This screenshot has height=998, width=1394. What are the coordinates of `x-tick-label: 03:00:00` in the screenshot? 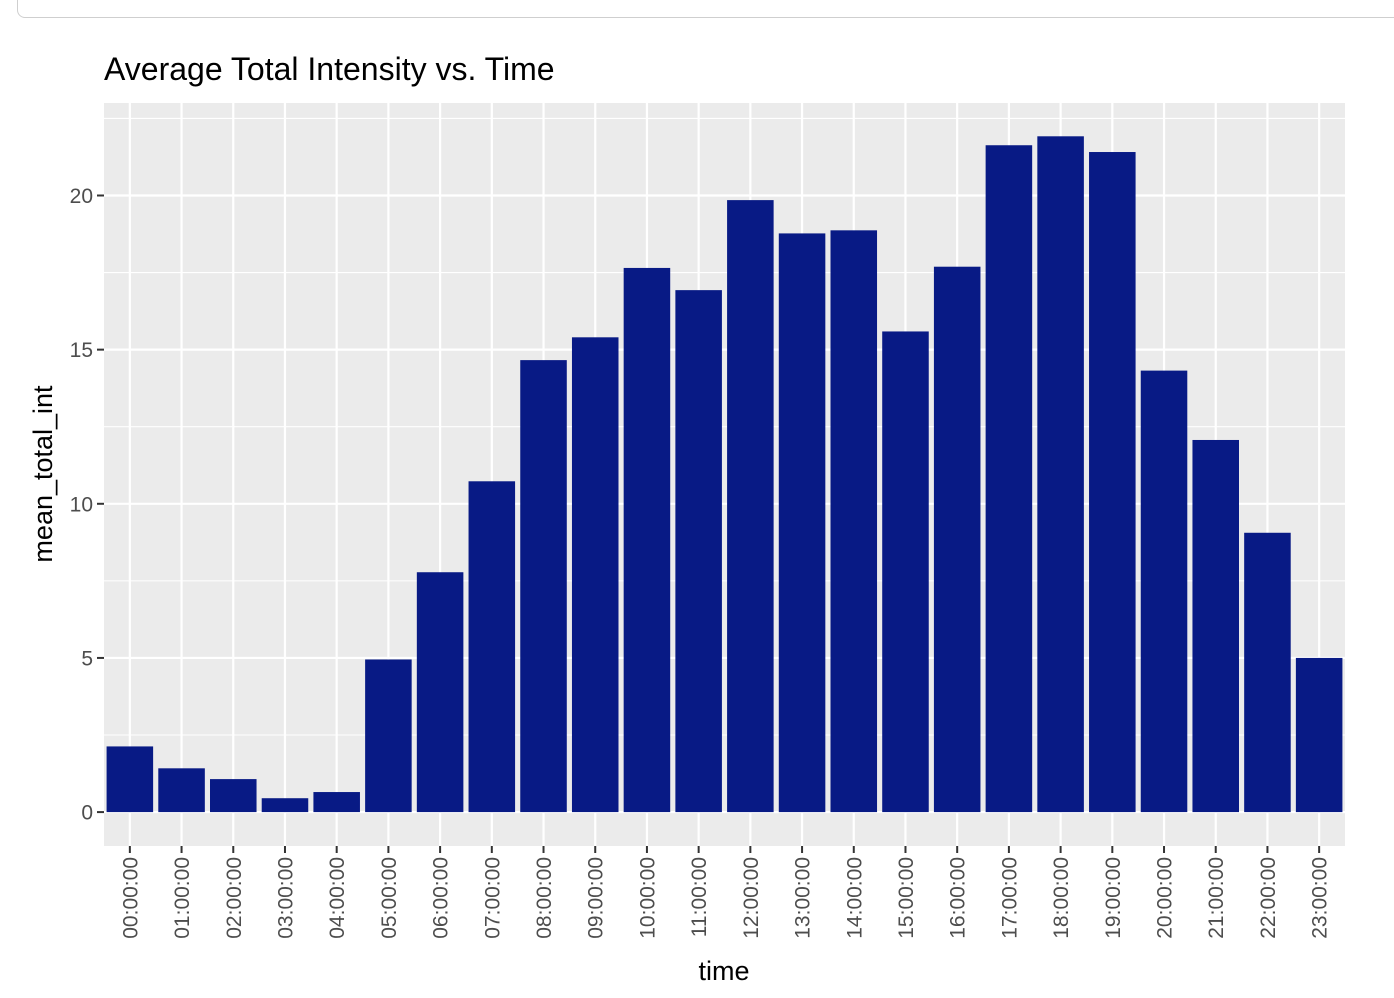 It's located at (285, 898).